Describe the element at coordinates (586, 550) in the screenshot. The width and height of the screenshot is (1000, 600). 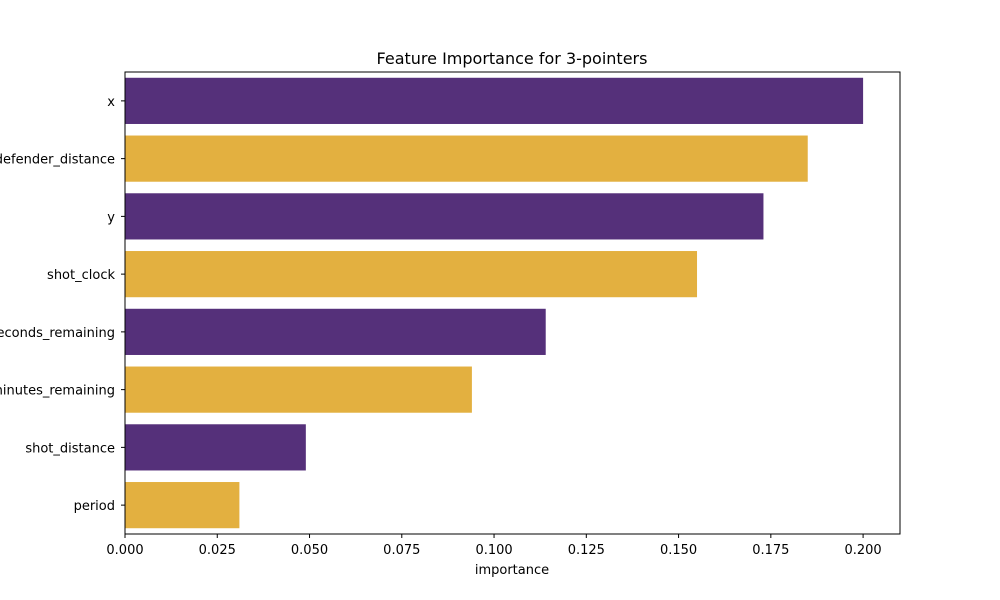
I see `x-tick-label: 0.125` at that location.